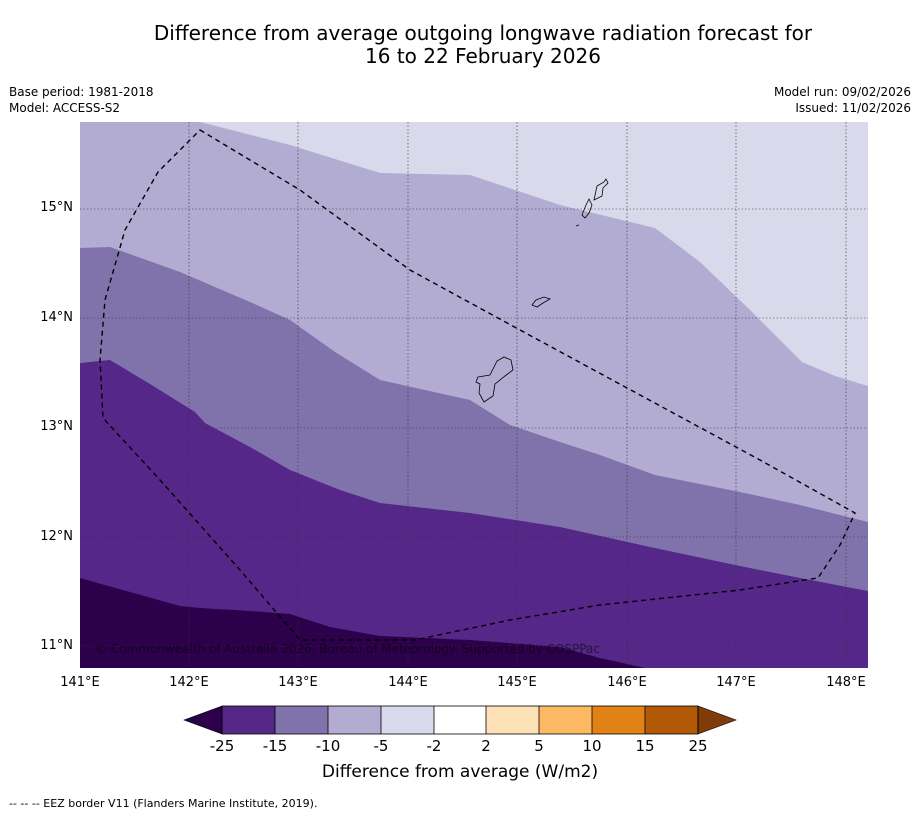 The width and height of the screenshot is (919, 816). What do you see at coordinates (275, 746) in the screenshot?
I see `colorbar-tick: -15` at bounding box center [275, 746].